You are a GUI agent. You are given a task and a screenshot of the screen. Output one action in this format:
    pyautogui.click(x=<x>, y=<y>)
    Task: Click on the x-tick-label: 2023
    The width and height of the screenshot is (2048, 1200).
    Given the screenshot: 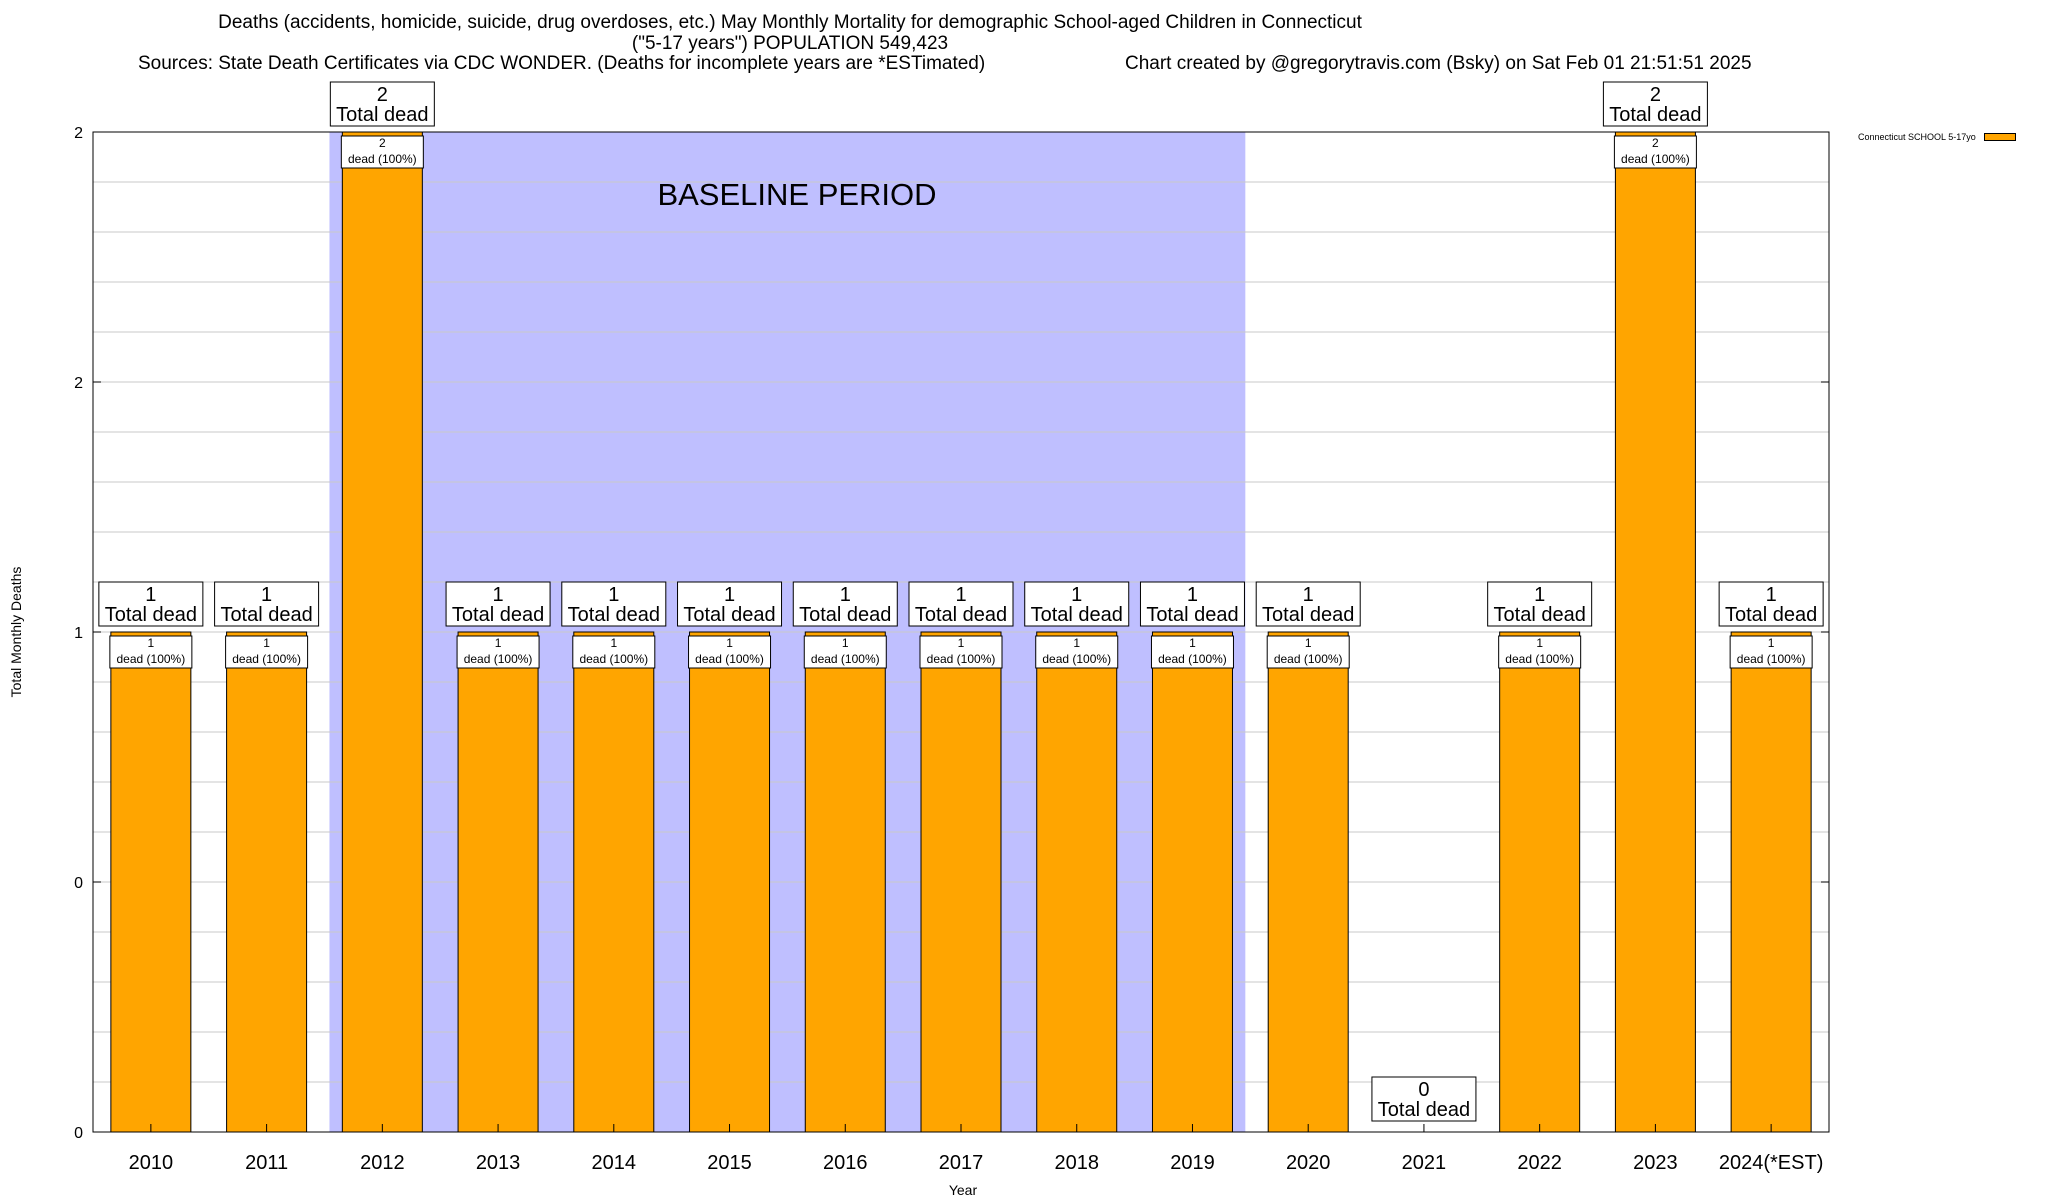 What is the action you would take?
    pyautogui.click(x=1655, y=1163)
    